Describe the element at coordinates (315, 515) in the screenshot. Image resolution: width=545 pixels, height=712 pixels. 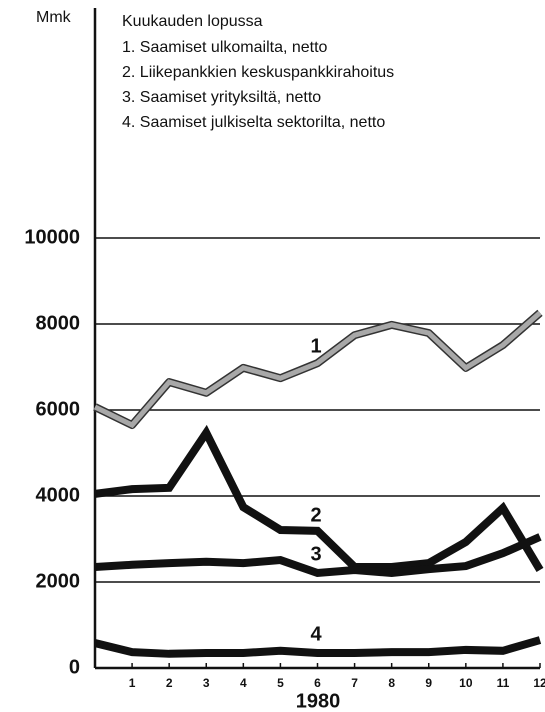
I see `line-label: 2` at that location.